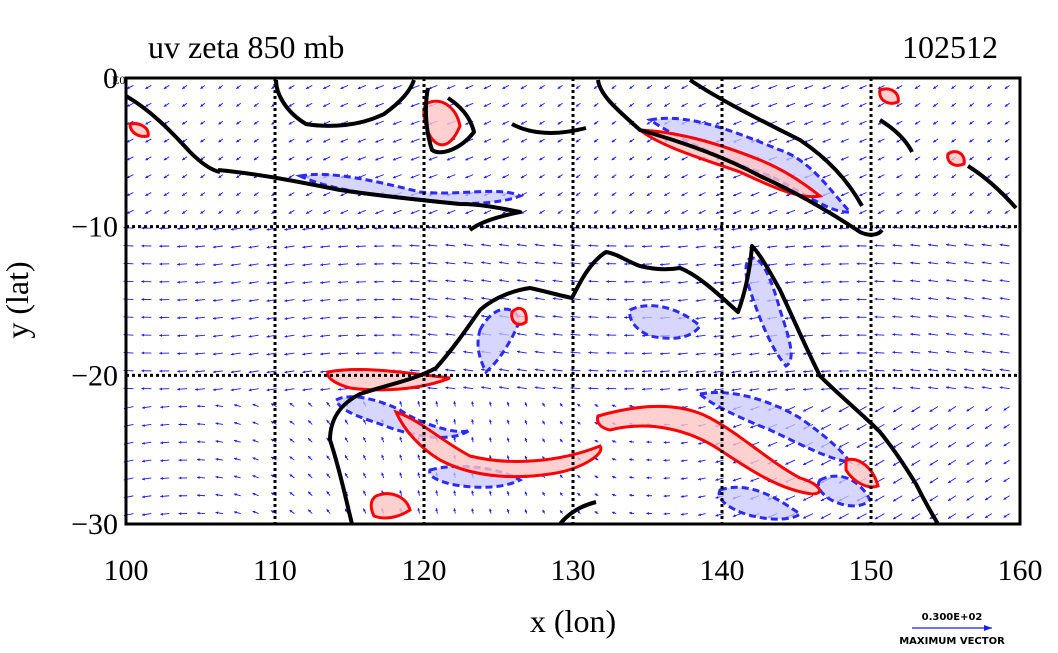 The image size is (1058, 653). Describe the element at coordinates (988, 628) in the screenshot. I see `vector-key-arrowhead` at that location.